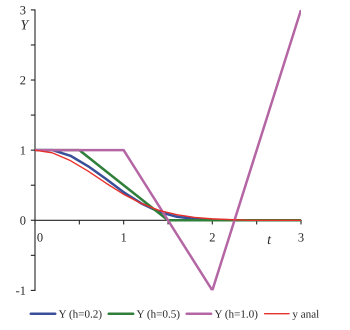 This screenshot has width=350, height=330. I want to click on y-axis-title: Y, so click(25, 25).